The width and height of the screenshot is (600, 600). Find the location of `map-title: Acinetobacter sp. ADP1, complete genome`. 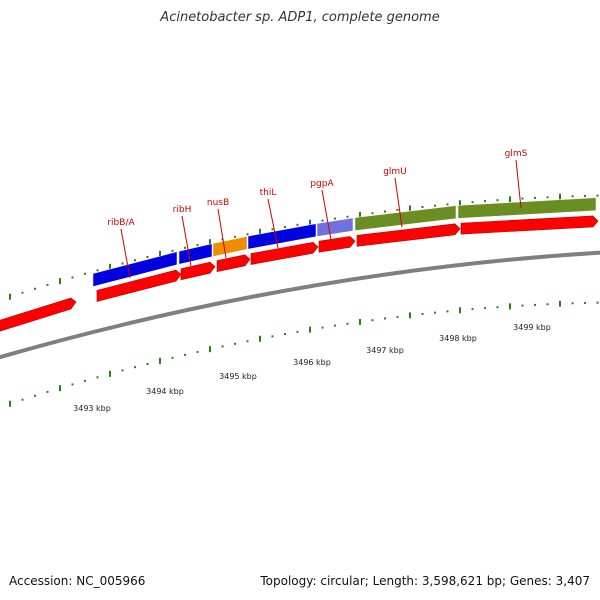

map-title: Acinetobacter sp. ADP1, complete genome is located at coordinates (300, 17).